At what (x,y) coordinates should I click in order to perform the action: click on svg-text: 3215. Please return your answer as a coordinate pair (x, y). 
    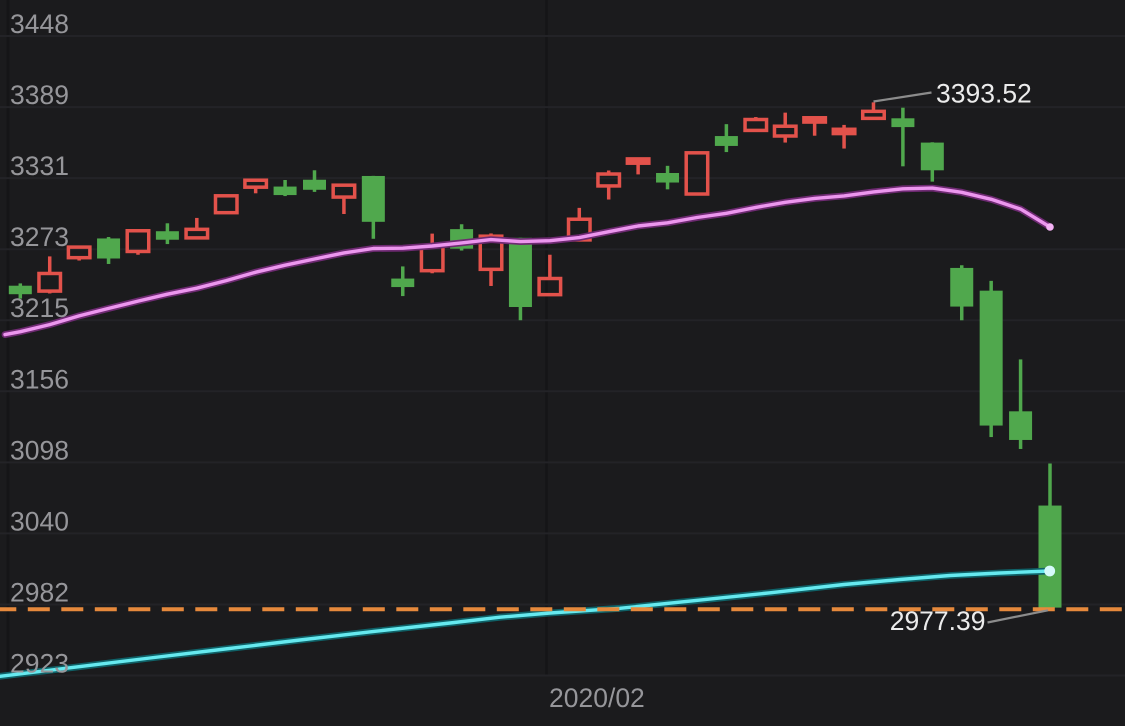
    Looking at the image, I should click on (39, 308).